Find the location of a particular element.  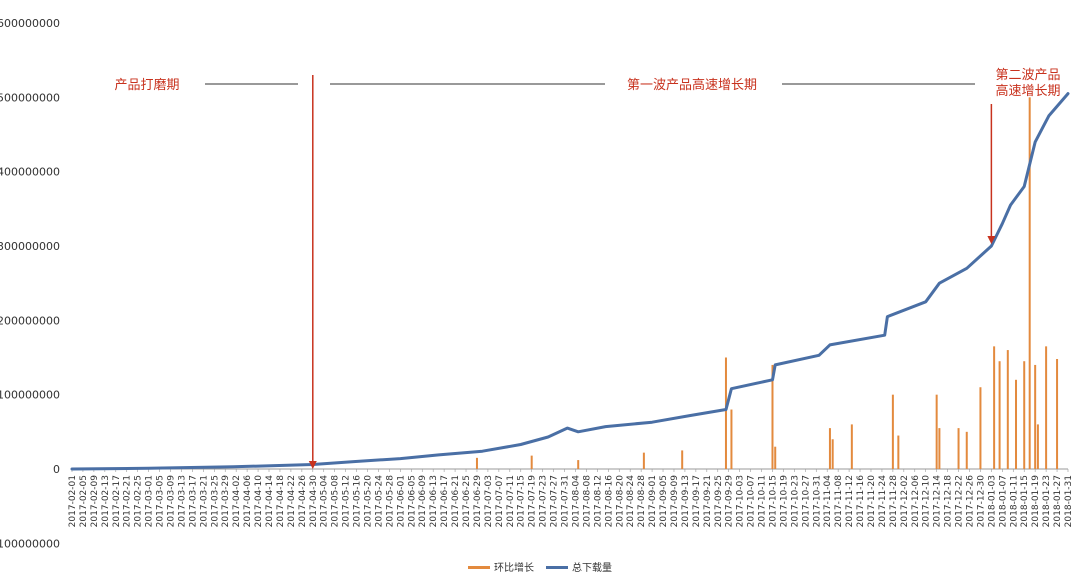

x-tick-label: 2017-06-17 is located at coordinates (445, 501).